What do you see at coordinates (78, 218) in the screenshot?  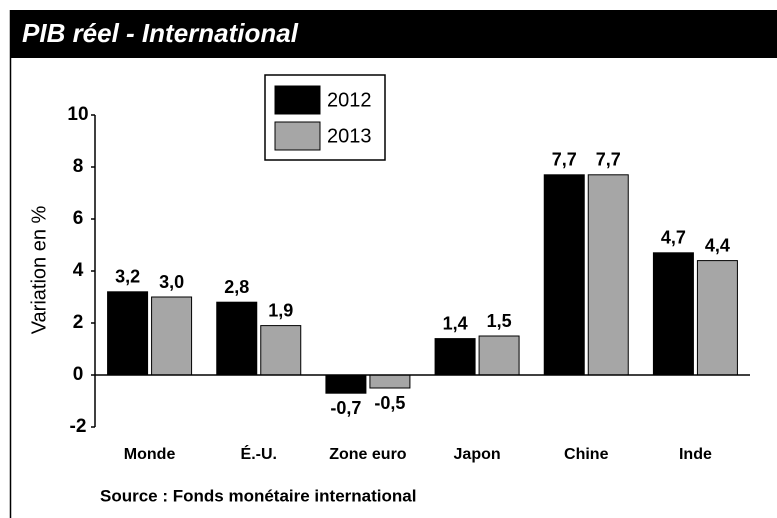 I see `y-tick-label: 6` at bounding box center [78, 218].